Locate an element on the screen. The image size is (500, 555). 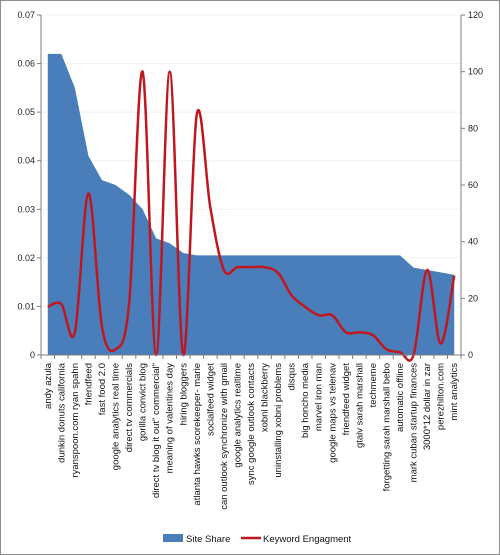
category-label: forgetting sarah marshall bebo is located at coordinates (386, 427).